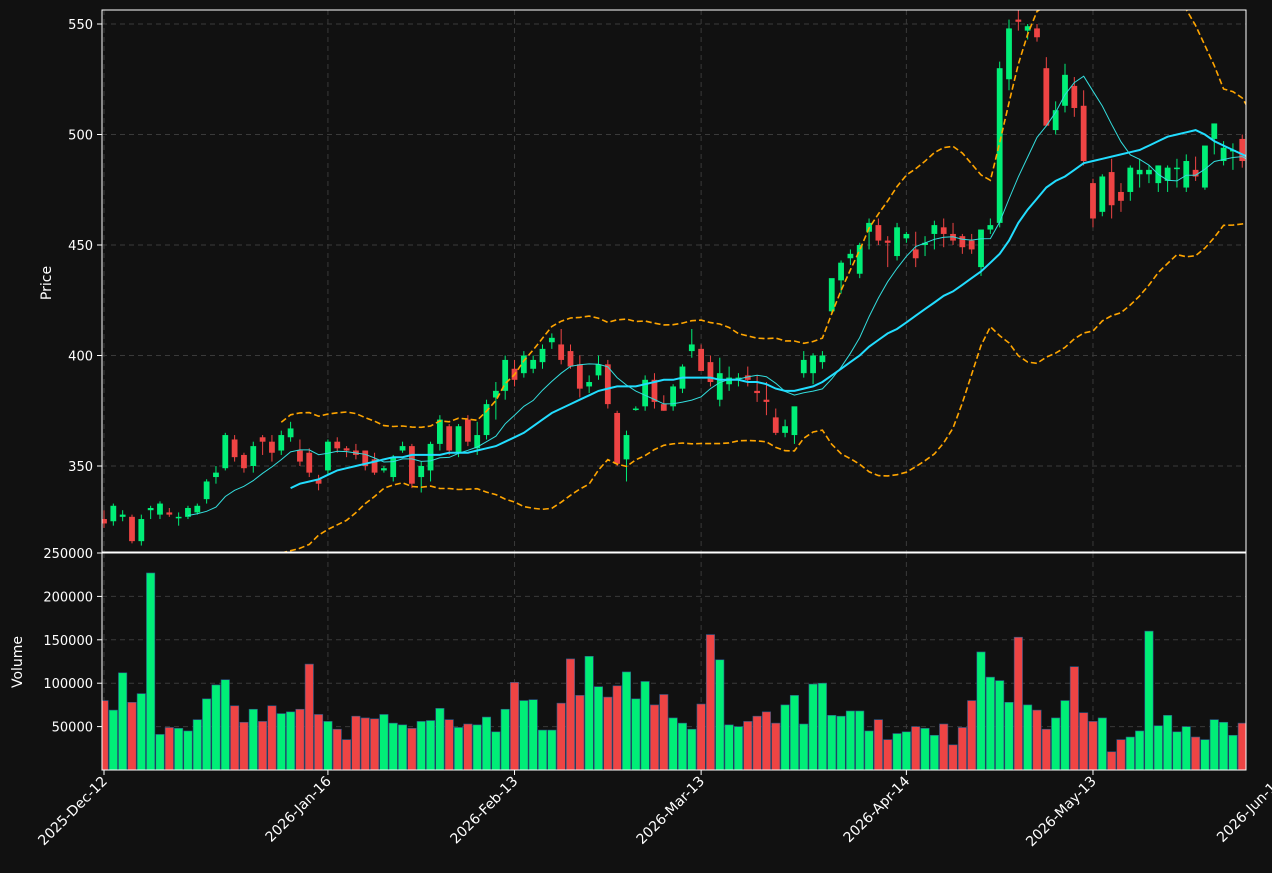 Image resolution: width=1272 pixels, height=873 pixels. Describe the element at coordinates (47, 283) in the screenshot. I see `price-axis-label: Price` at that location.